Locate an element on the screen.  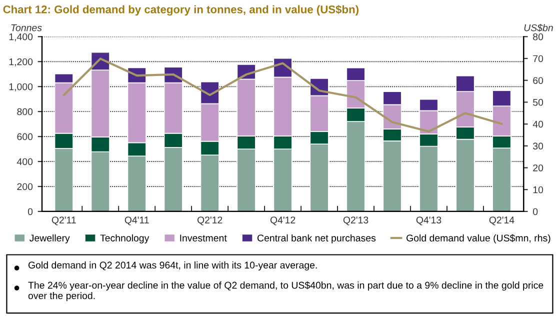
y-tick-label: 1,200 is located at coordinates (21, 62).